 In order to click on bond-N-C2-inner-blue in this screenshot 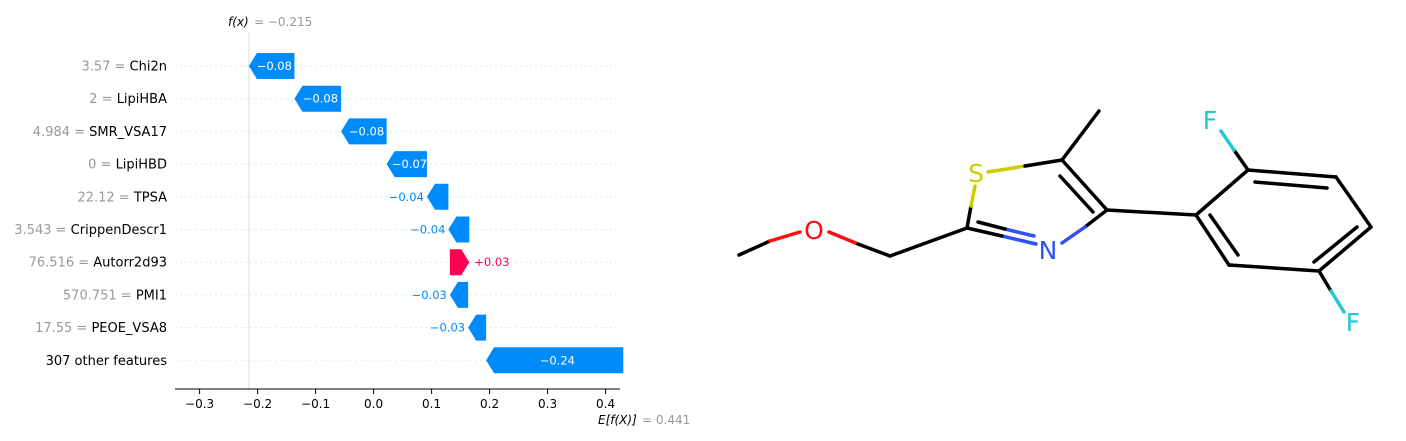, I will do `click(1019, 232)`.